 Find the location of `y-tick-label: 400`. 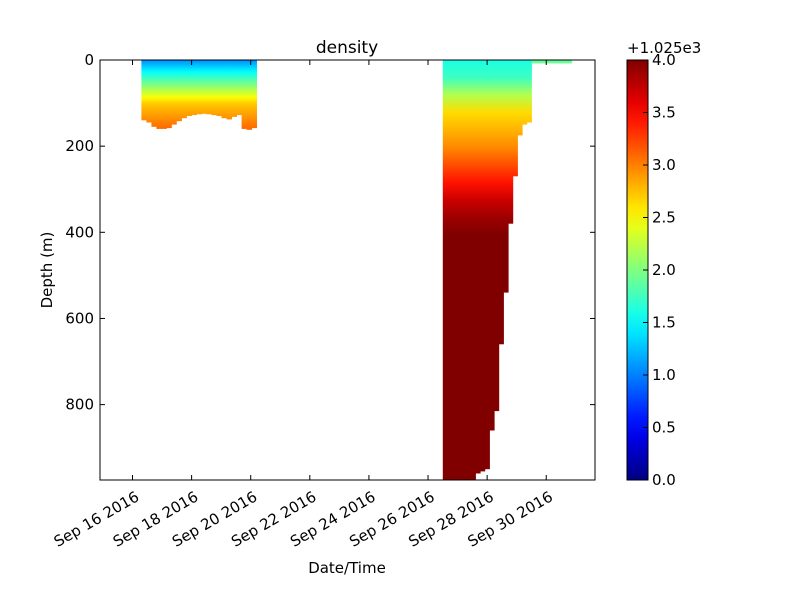

y-tick-label: 400 is located at coordinates (79, 232).